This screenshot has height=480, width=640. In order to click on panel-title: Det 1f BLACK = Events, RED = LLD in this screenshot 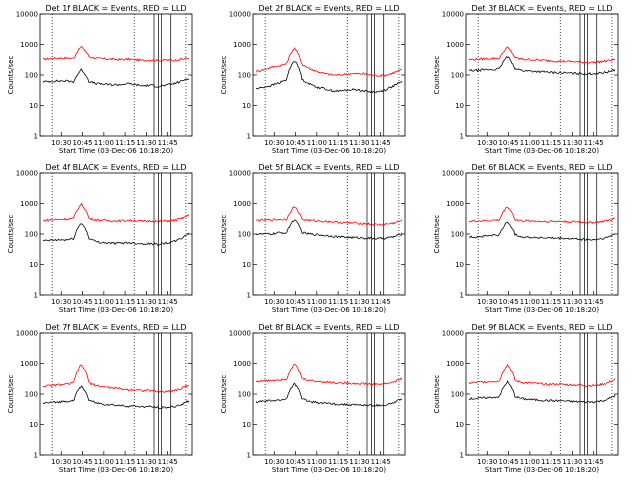, I will do `click(115, 8)`.